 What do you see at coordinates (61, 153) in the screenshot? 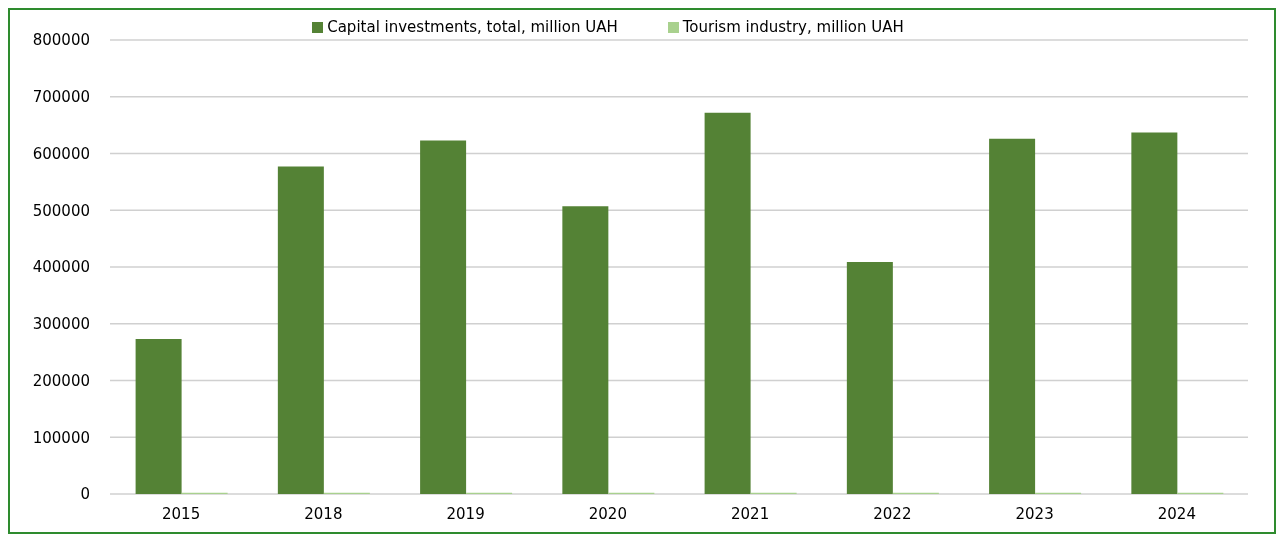
I see `y-tick-label: 600000` at bounding box center [61, 153].